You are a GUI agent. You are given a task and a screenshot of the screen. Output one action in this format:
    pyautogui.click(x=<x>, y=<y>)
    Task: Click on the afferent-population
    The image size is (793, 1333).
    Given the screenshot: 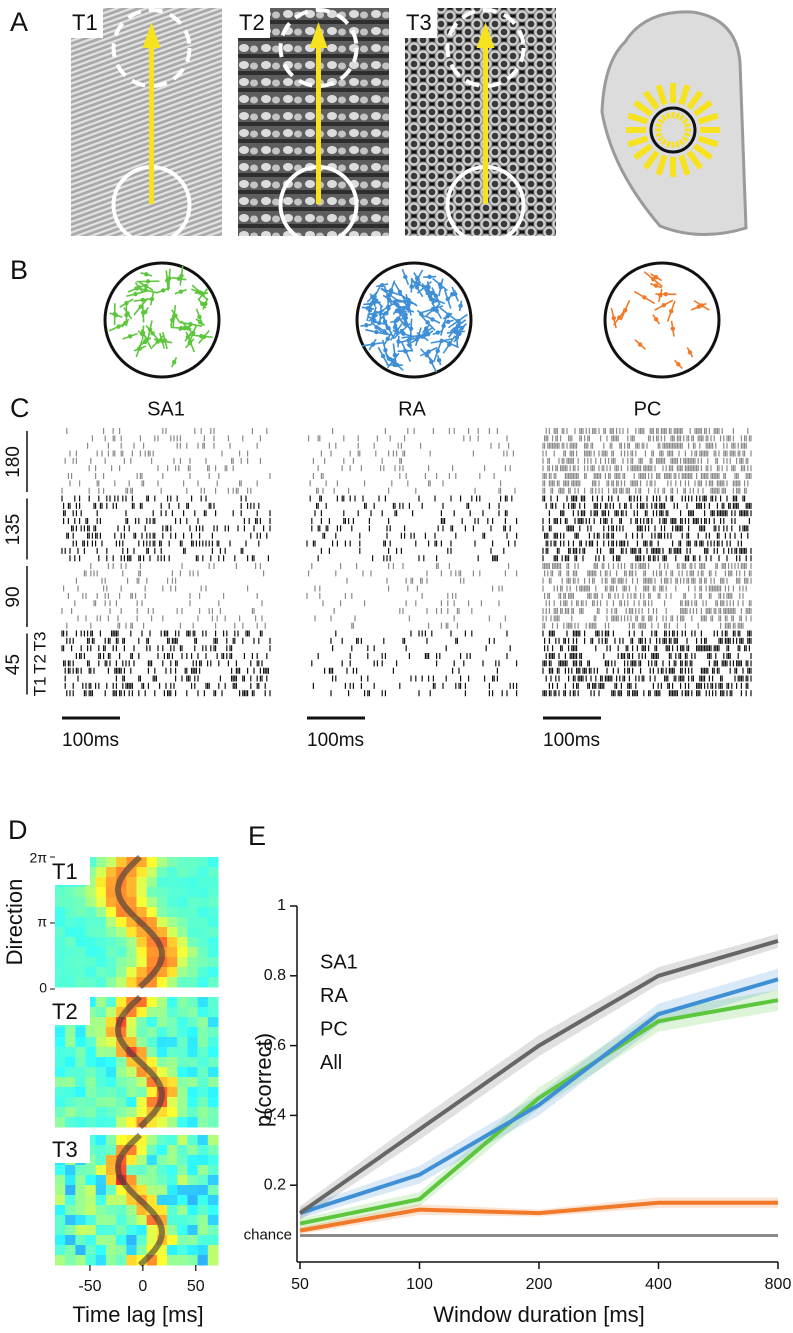 What is the action you would take?
    pyautogui.click(x=662, y=320)
    